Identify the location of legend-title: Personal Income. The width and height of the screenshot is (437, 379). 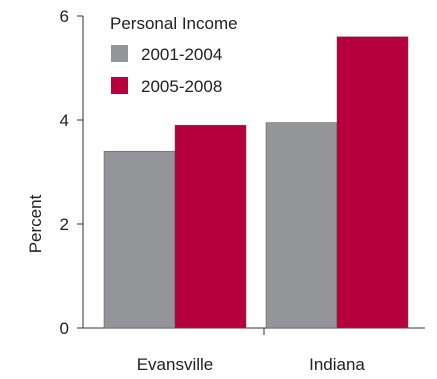
(174, 23).